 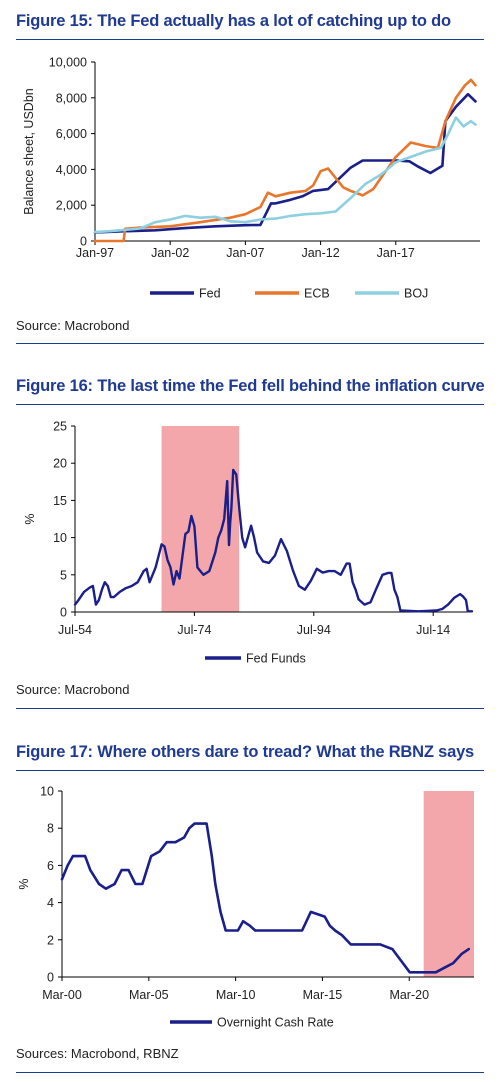 I want to click on y-tick-label: 2, so click(x=50, y=940).